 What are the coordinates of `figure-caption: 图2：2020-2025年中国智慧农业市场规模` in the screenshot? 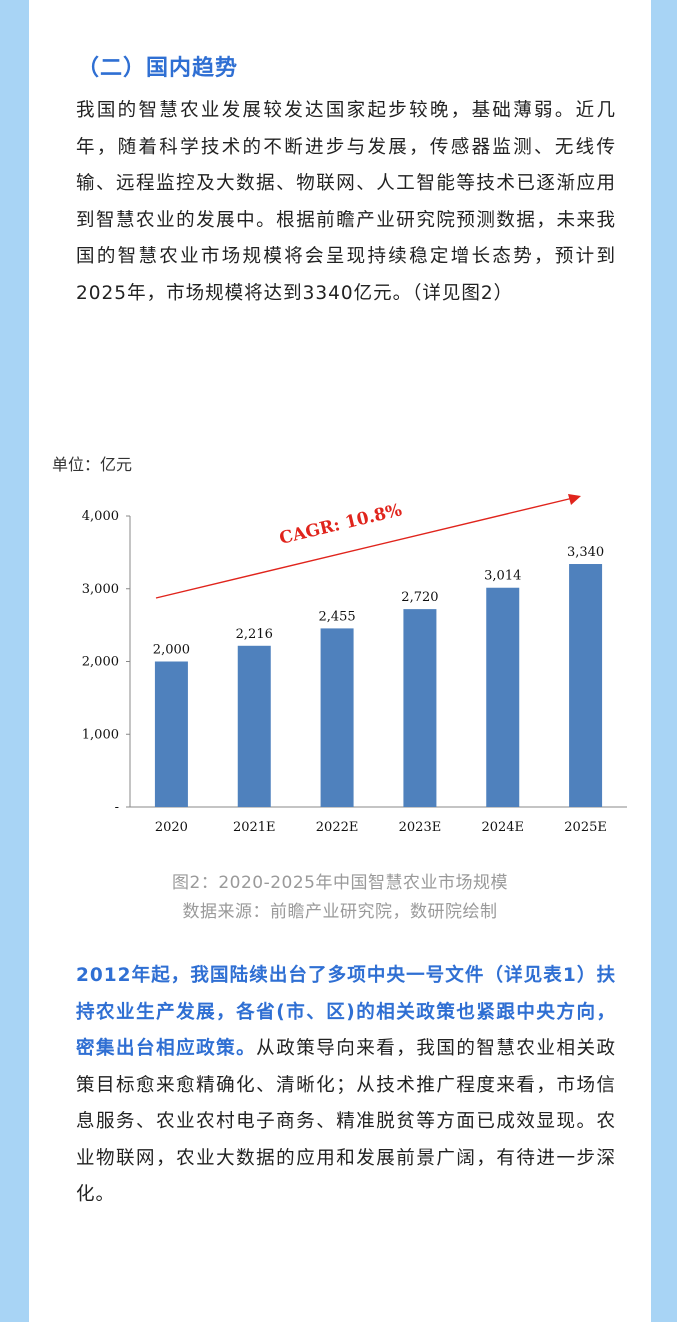 It's located at (340, 883).